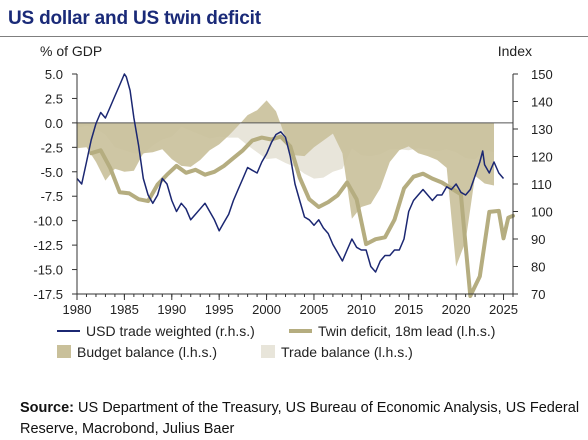 This screenshot has width=588, height=440. I want to click on right-tick-label: 130, so click(542, 129).